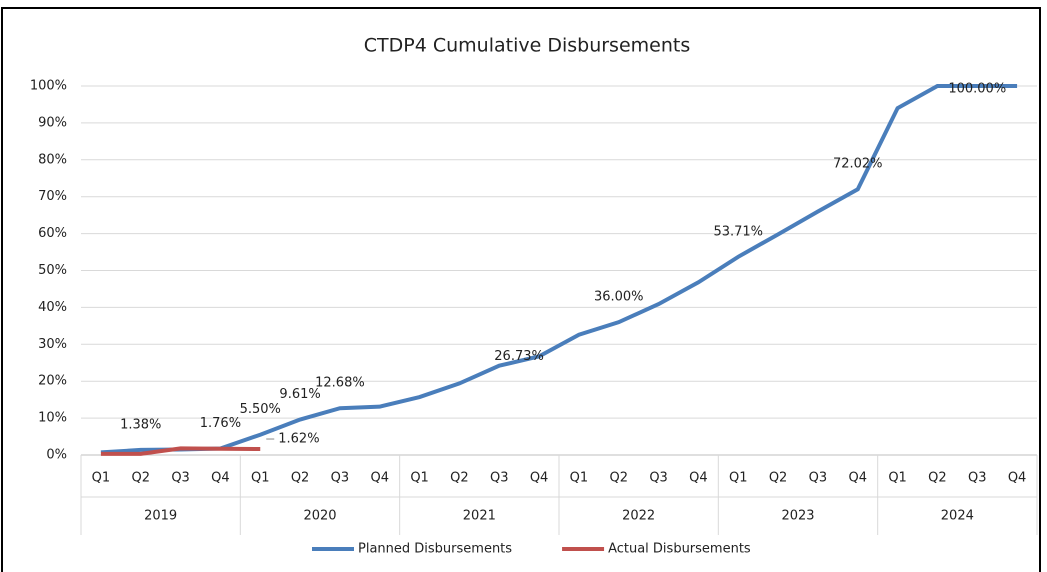 The width and height of the screenshot is (1047, 572). What do you see at coordinates (319, 516) in the screenshot?
I see `group-label: 2020` at bounding box center [319, 516].